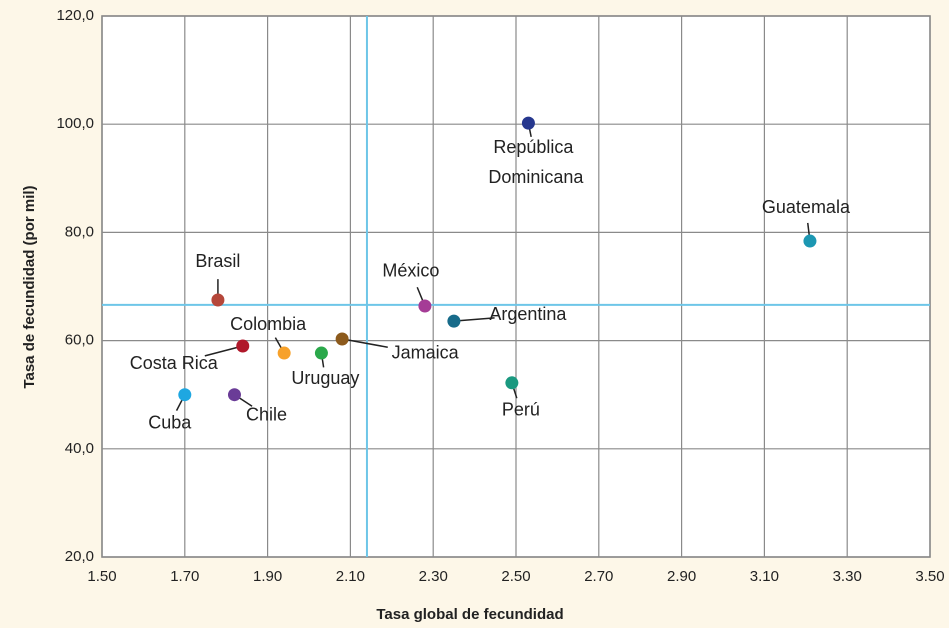 This screenshot has width=949, height=628. What do you see at coordinates (929, 576) in the screenshot?
I see `x-tick-label: 3.50` at bounding box center [929, 576].